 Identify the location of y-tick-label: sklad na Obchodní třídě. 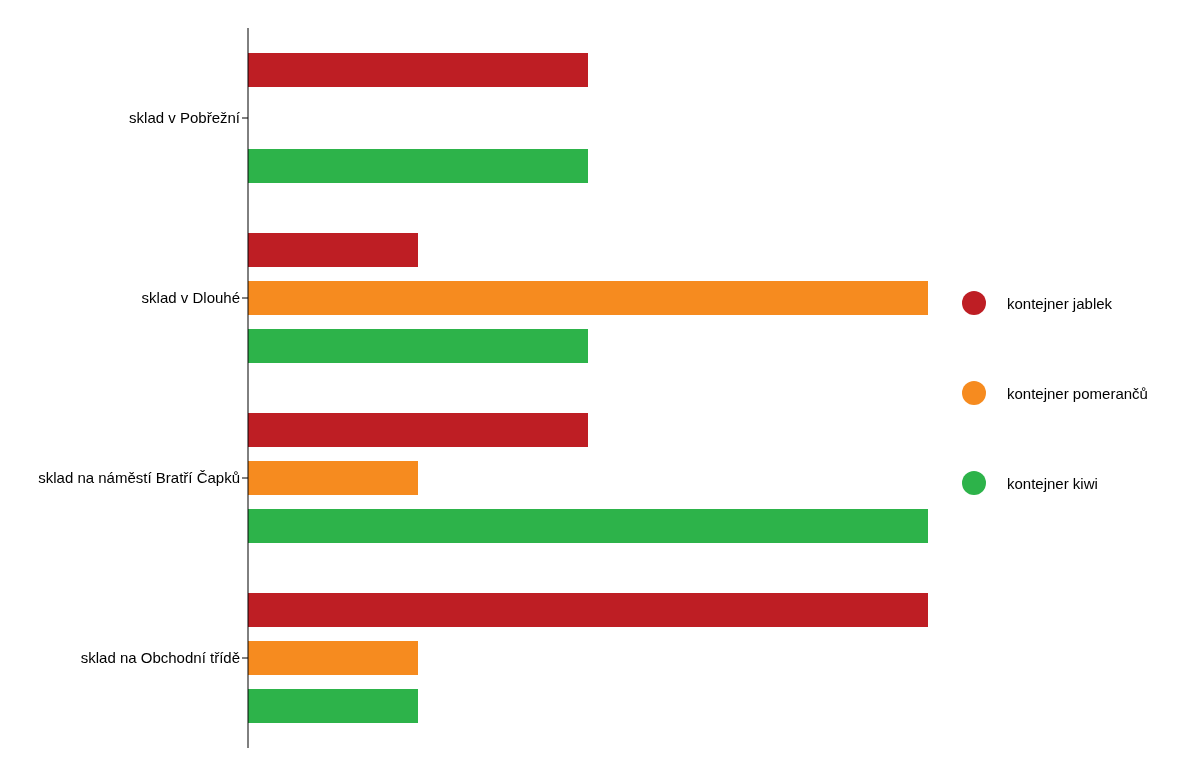
(160, 658).